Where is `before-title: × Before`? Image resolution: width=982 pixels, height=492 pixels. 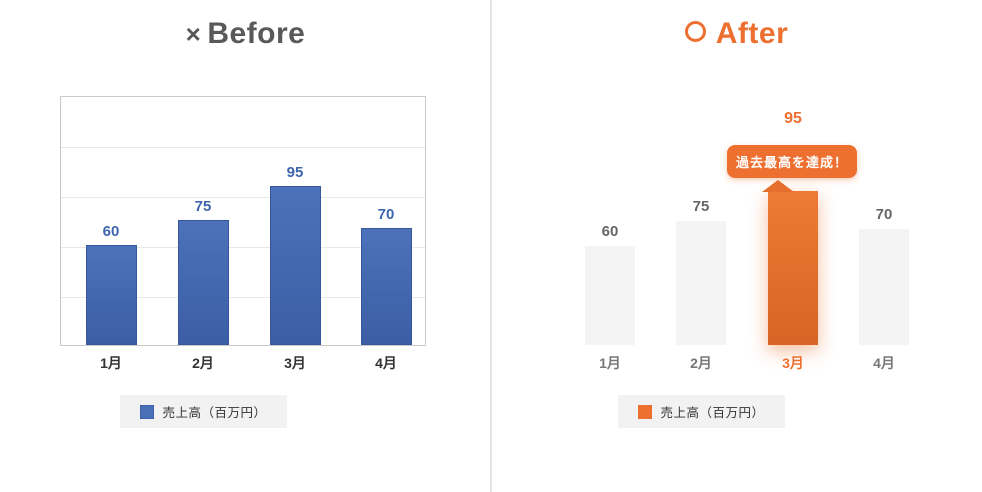 before-title: × Before is located at coordinates (245, 34).